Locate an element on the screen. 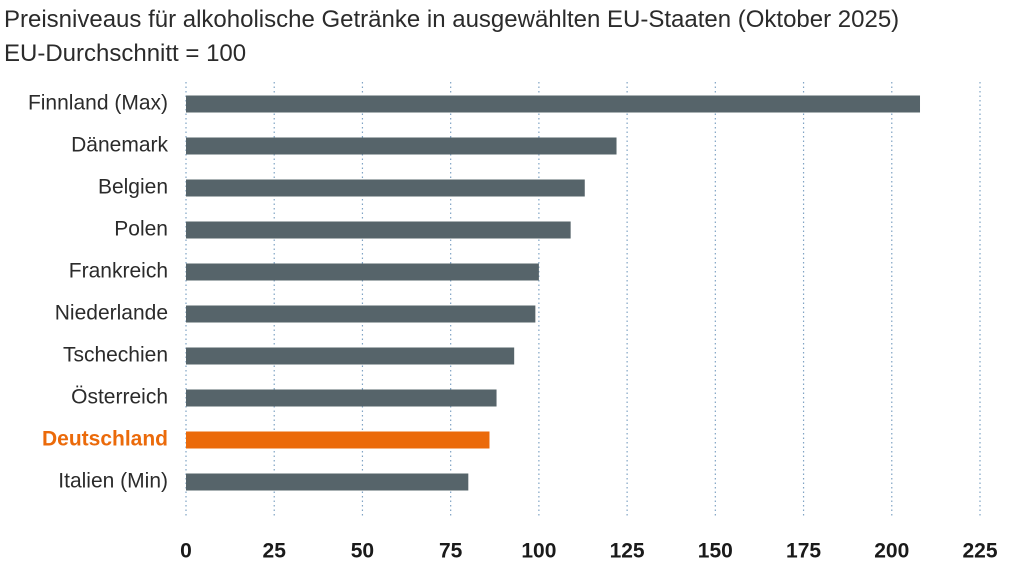 This screenshot has width=1024, height=569. category-label: Italien (Min) is located at coordinates (113, 481).